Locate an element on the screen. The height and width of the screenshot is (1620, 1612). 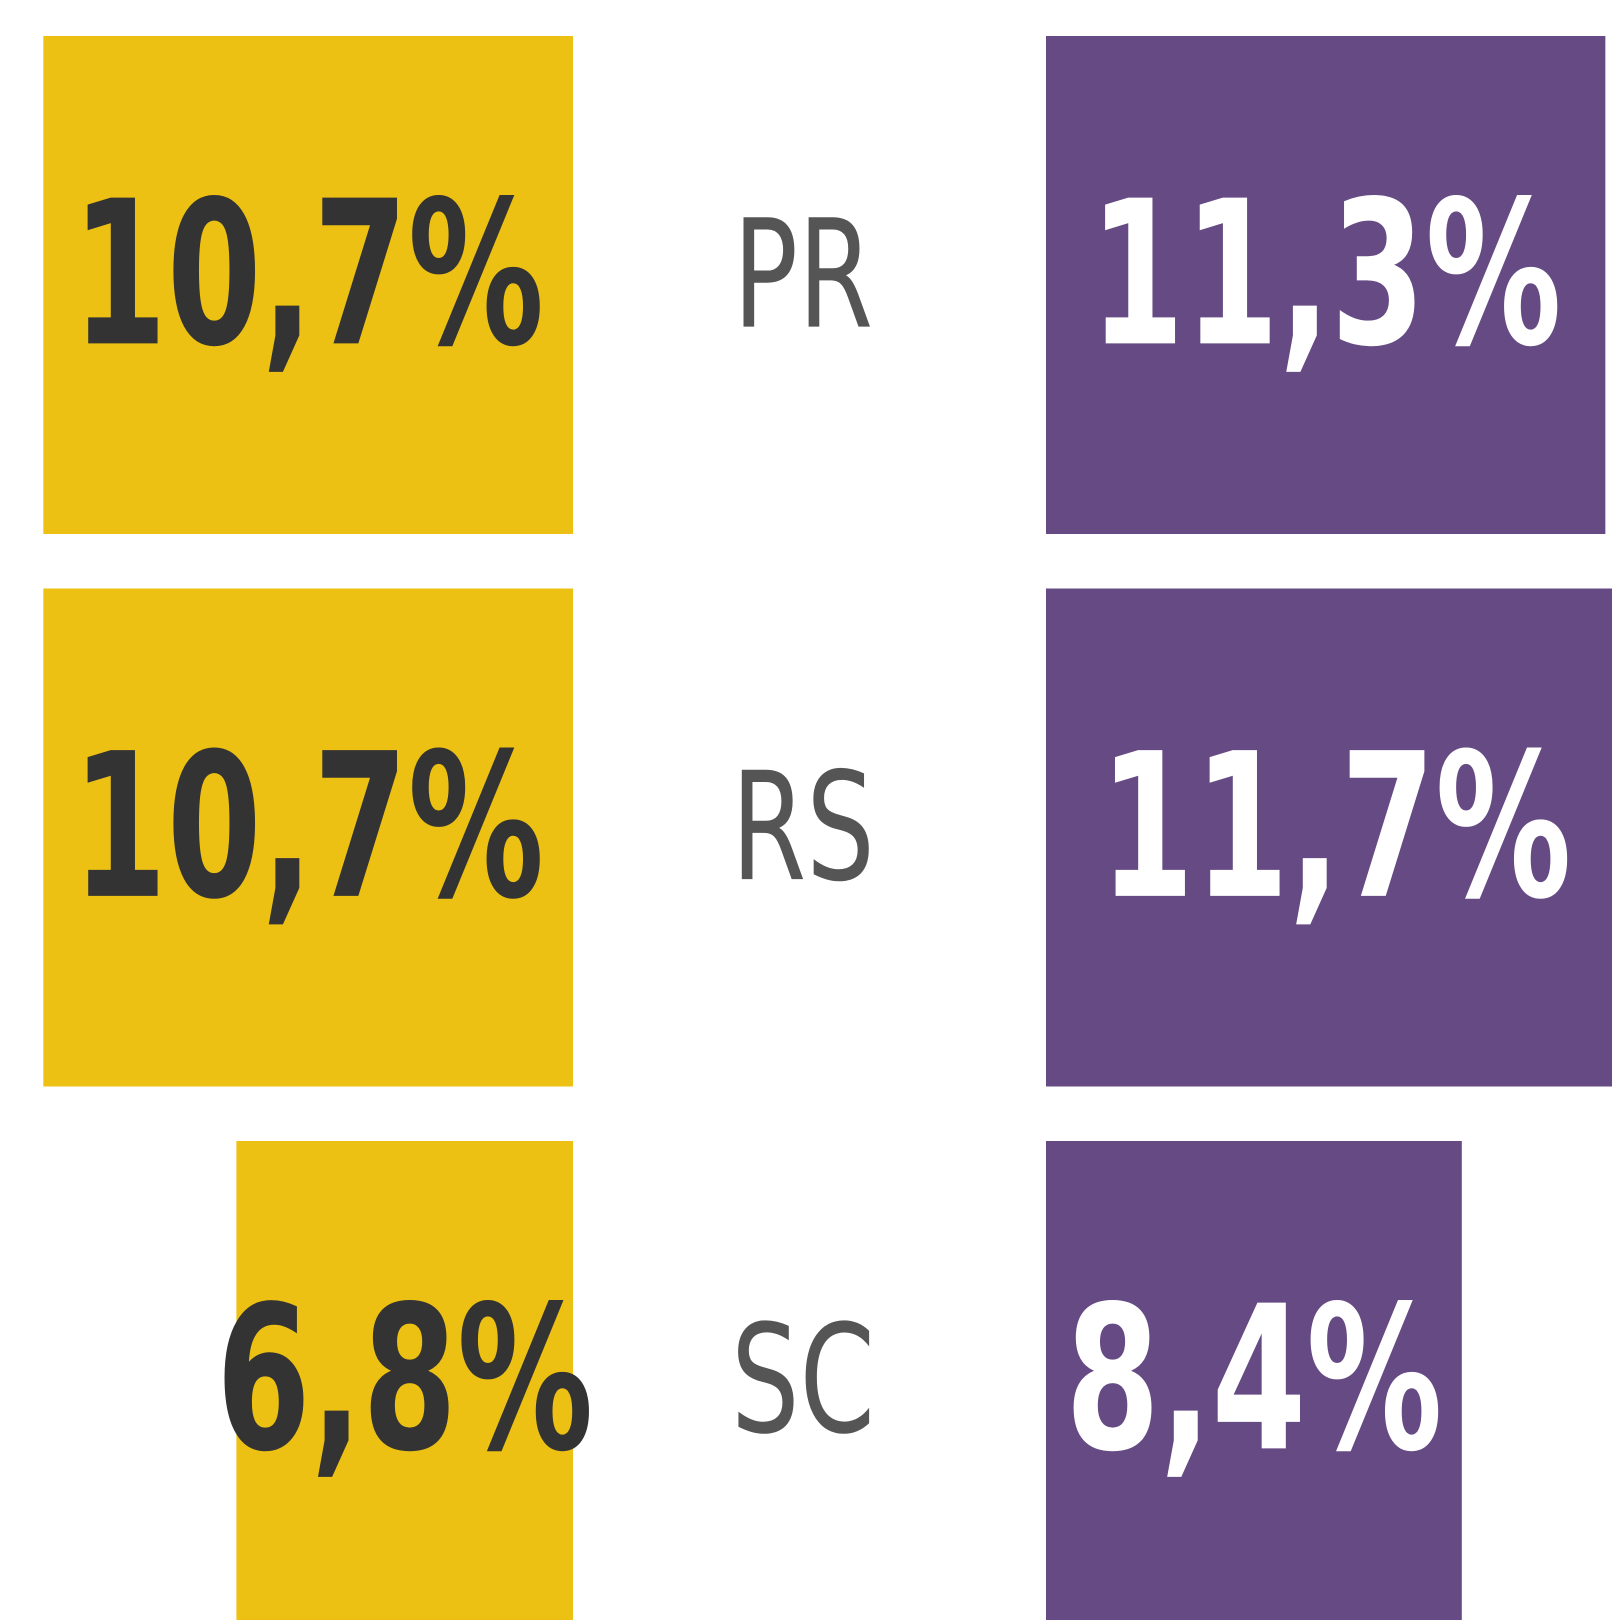
category-label: PR is located at coordinates (803, 275).